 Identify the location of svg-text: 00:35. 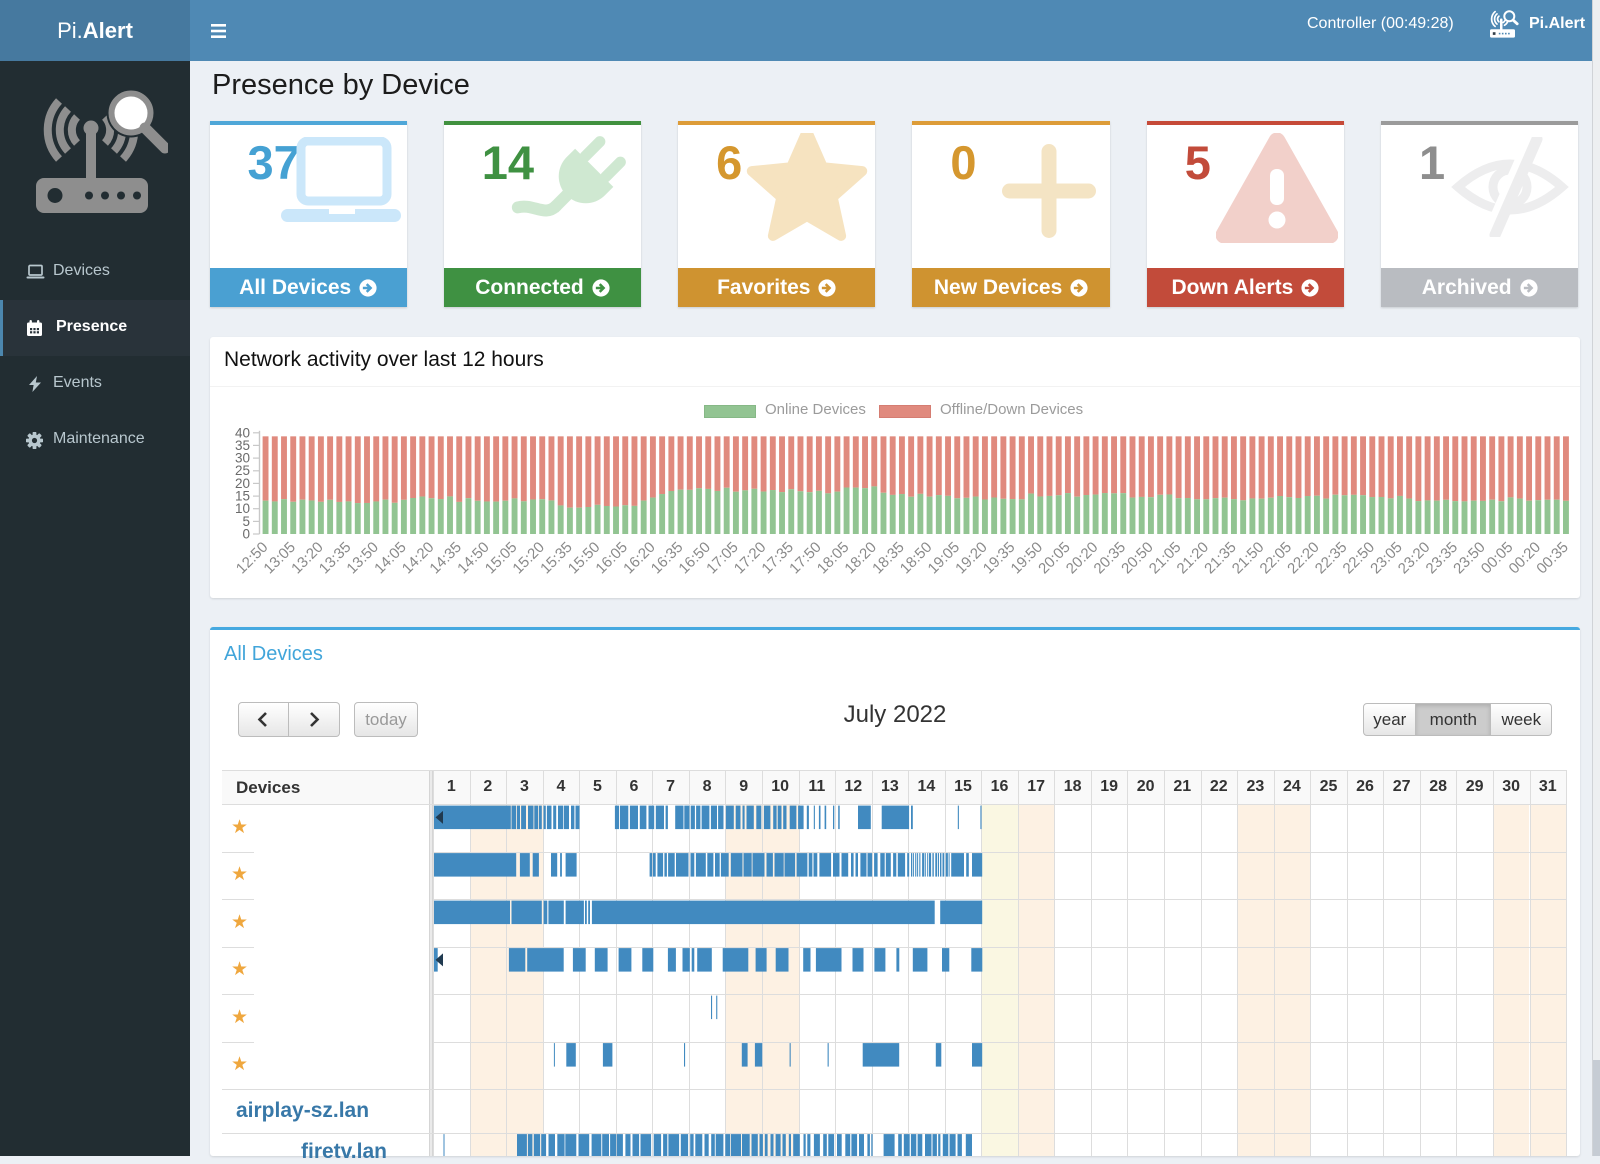
(1552, 558).